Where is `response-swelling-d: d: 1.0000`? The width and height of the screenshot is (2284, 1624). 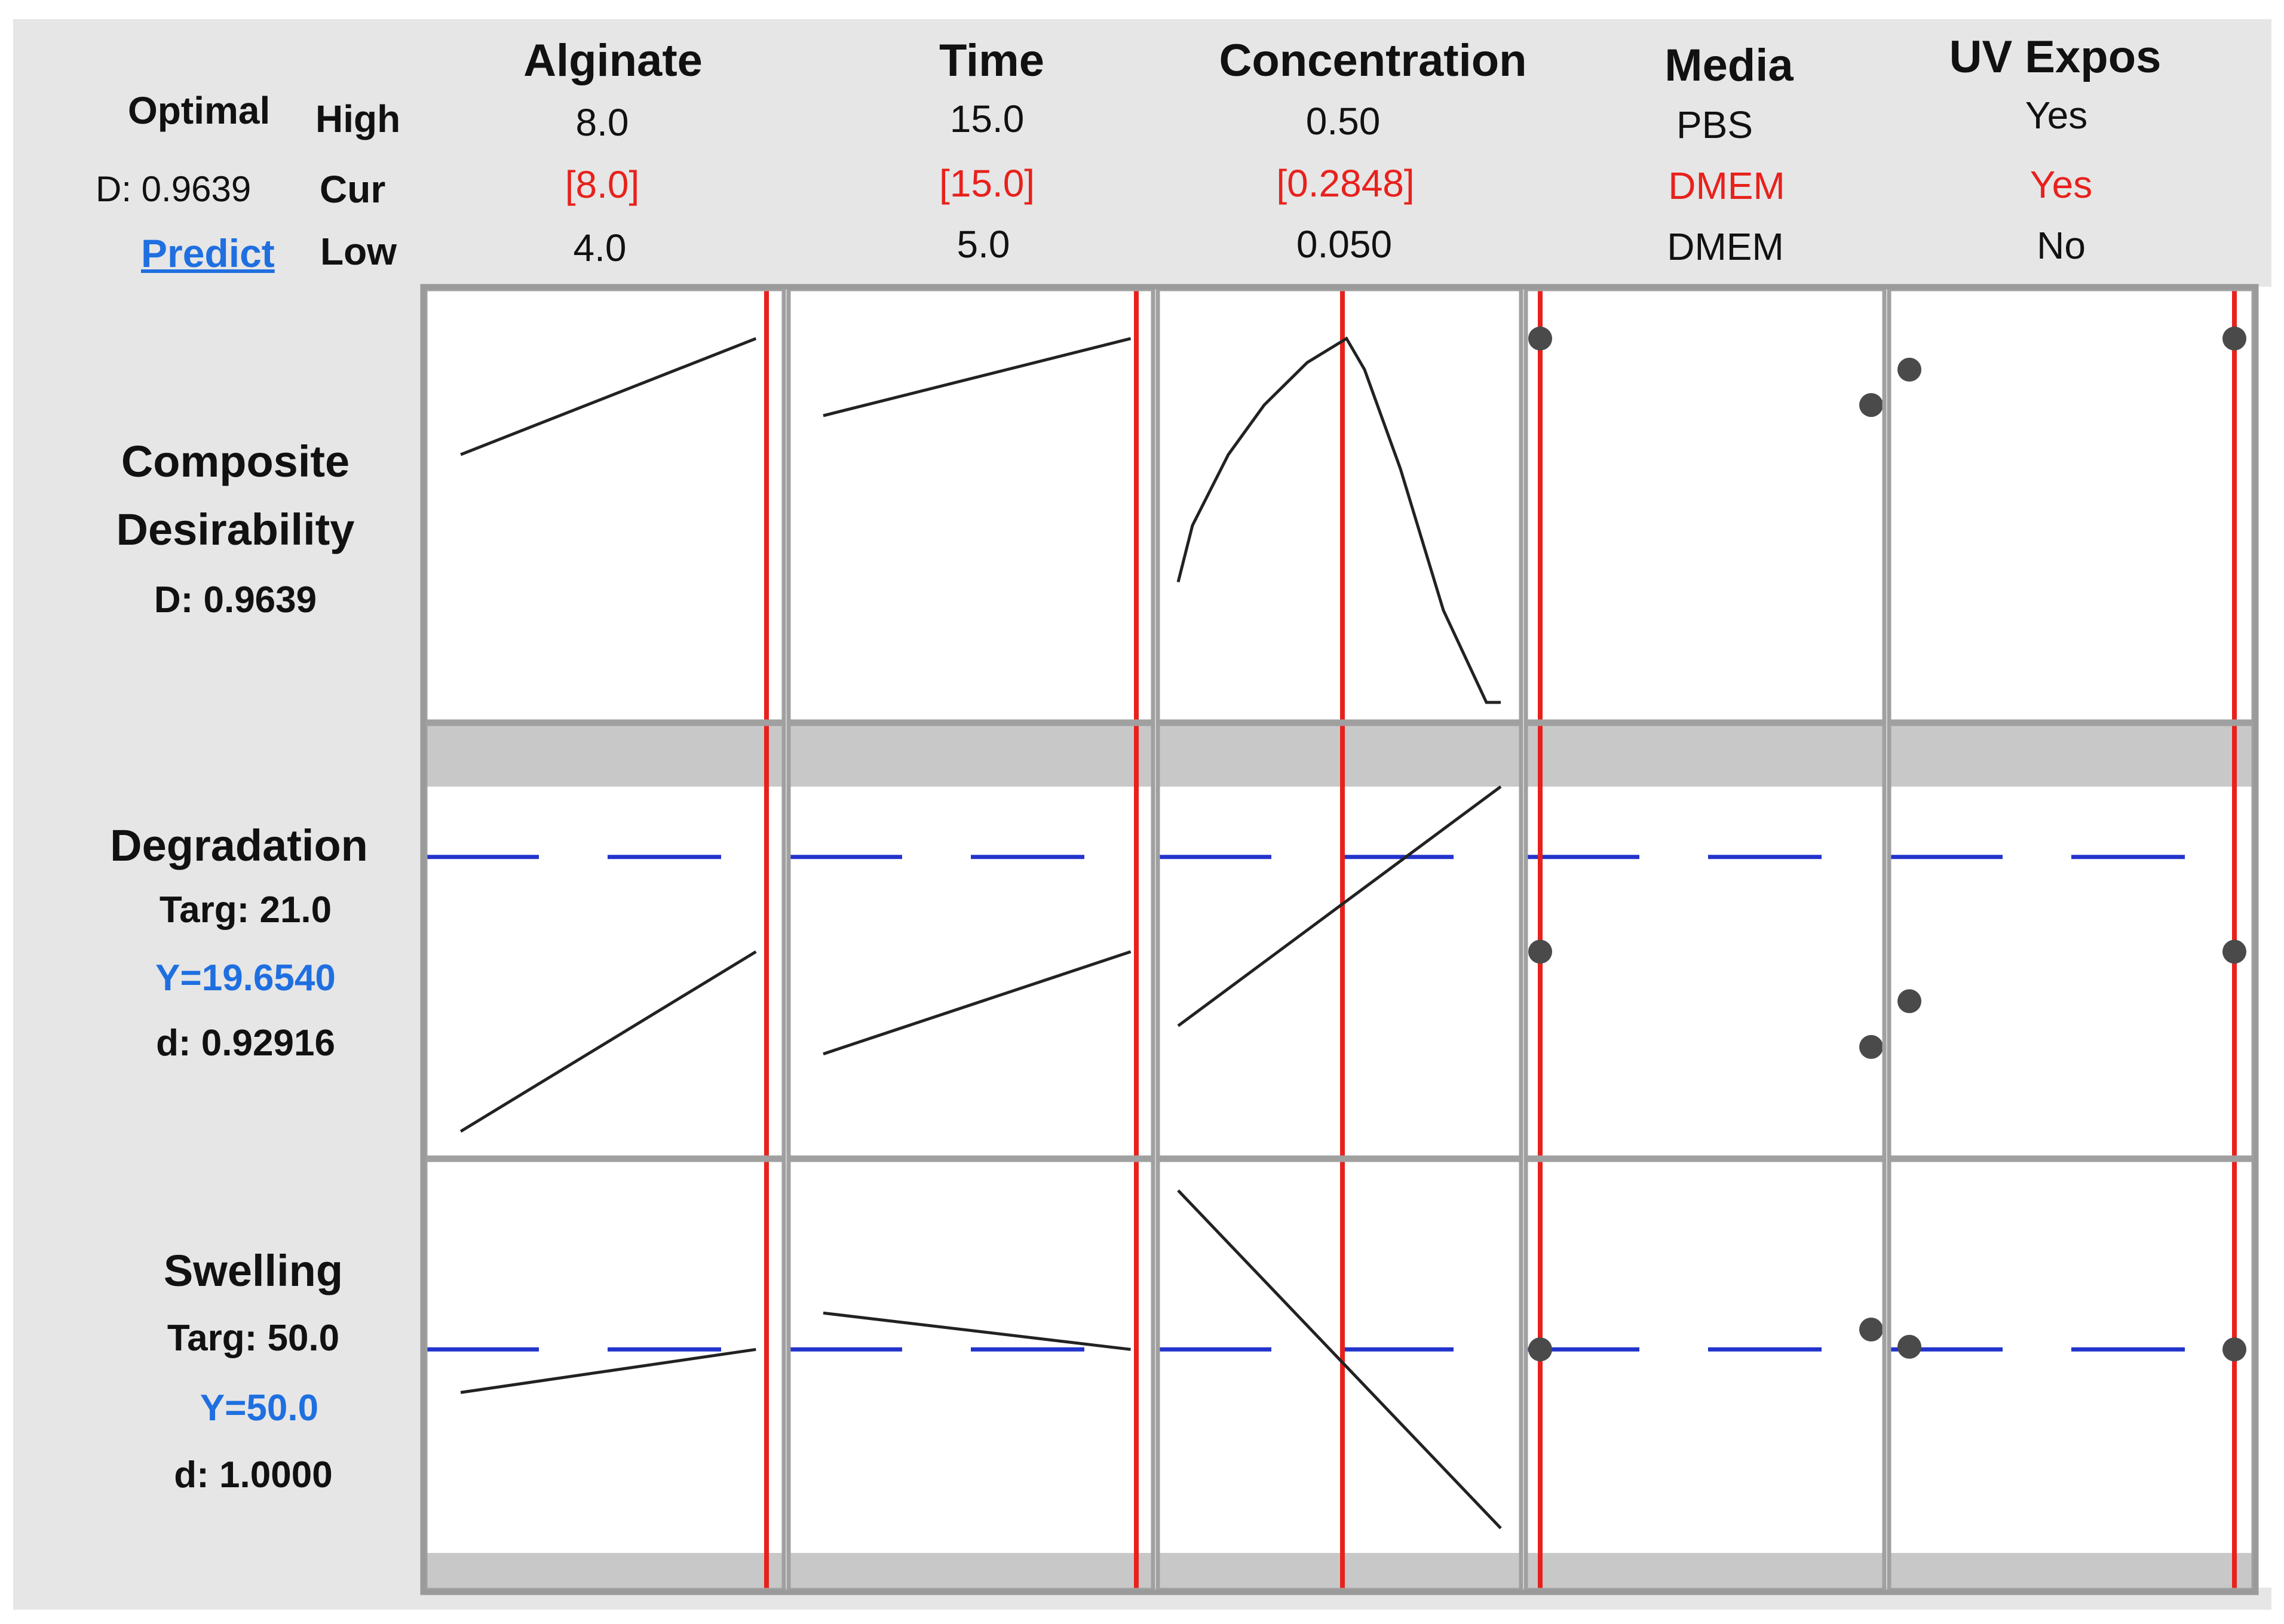 response-swelling-d: d: 1.0000 is located at coordinates (254, 1475).